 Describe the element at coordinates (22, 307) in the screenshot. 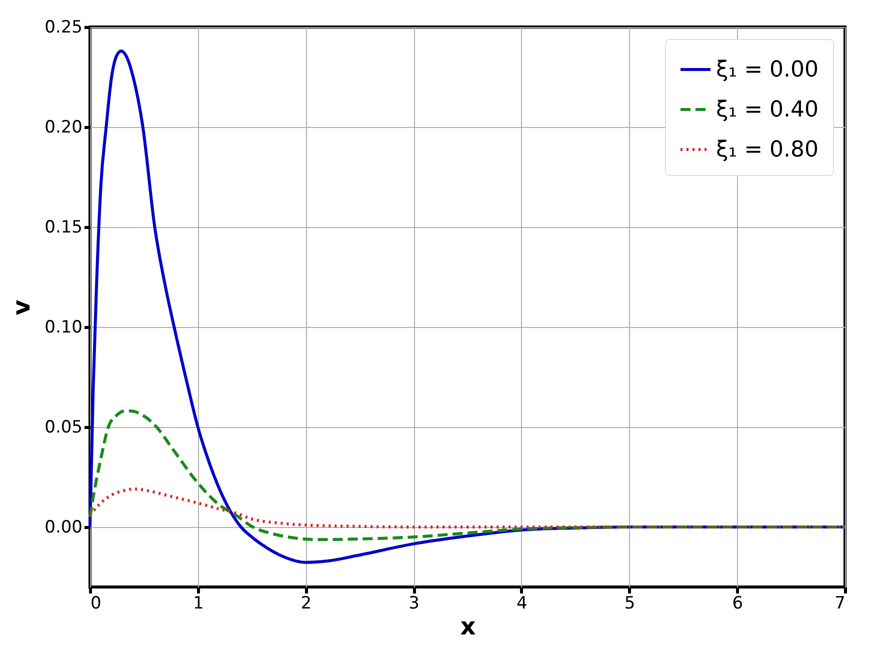

I see `y-axis-title: v` at that location.